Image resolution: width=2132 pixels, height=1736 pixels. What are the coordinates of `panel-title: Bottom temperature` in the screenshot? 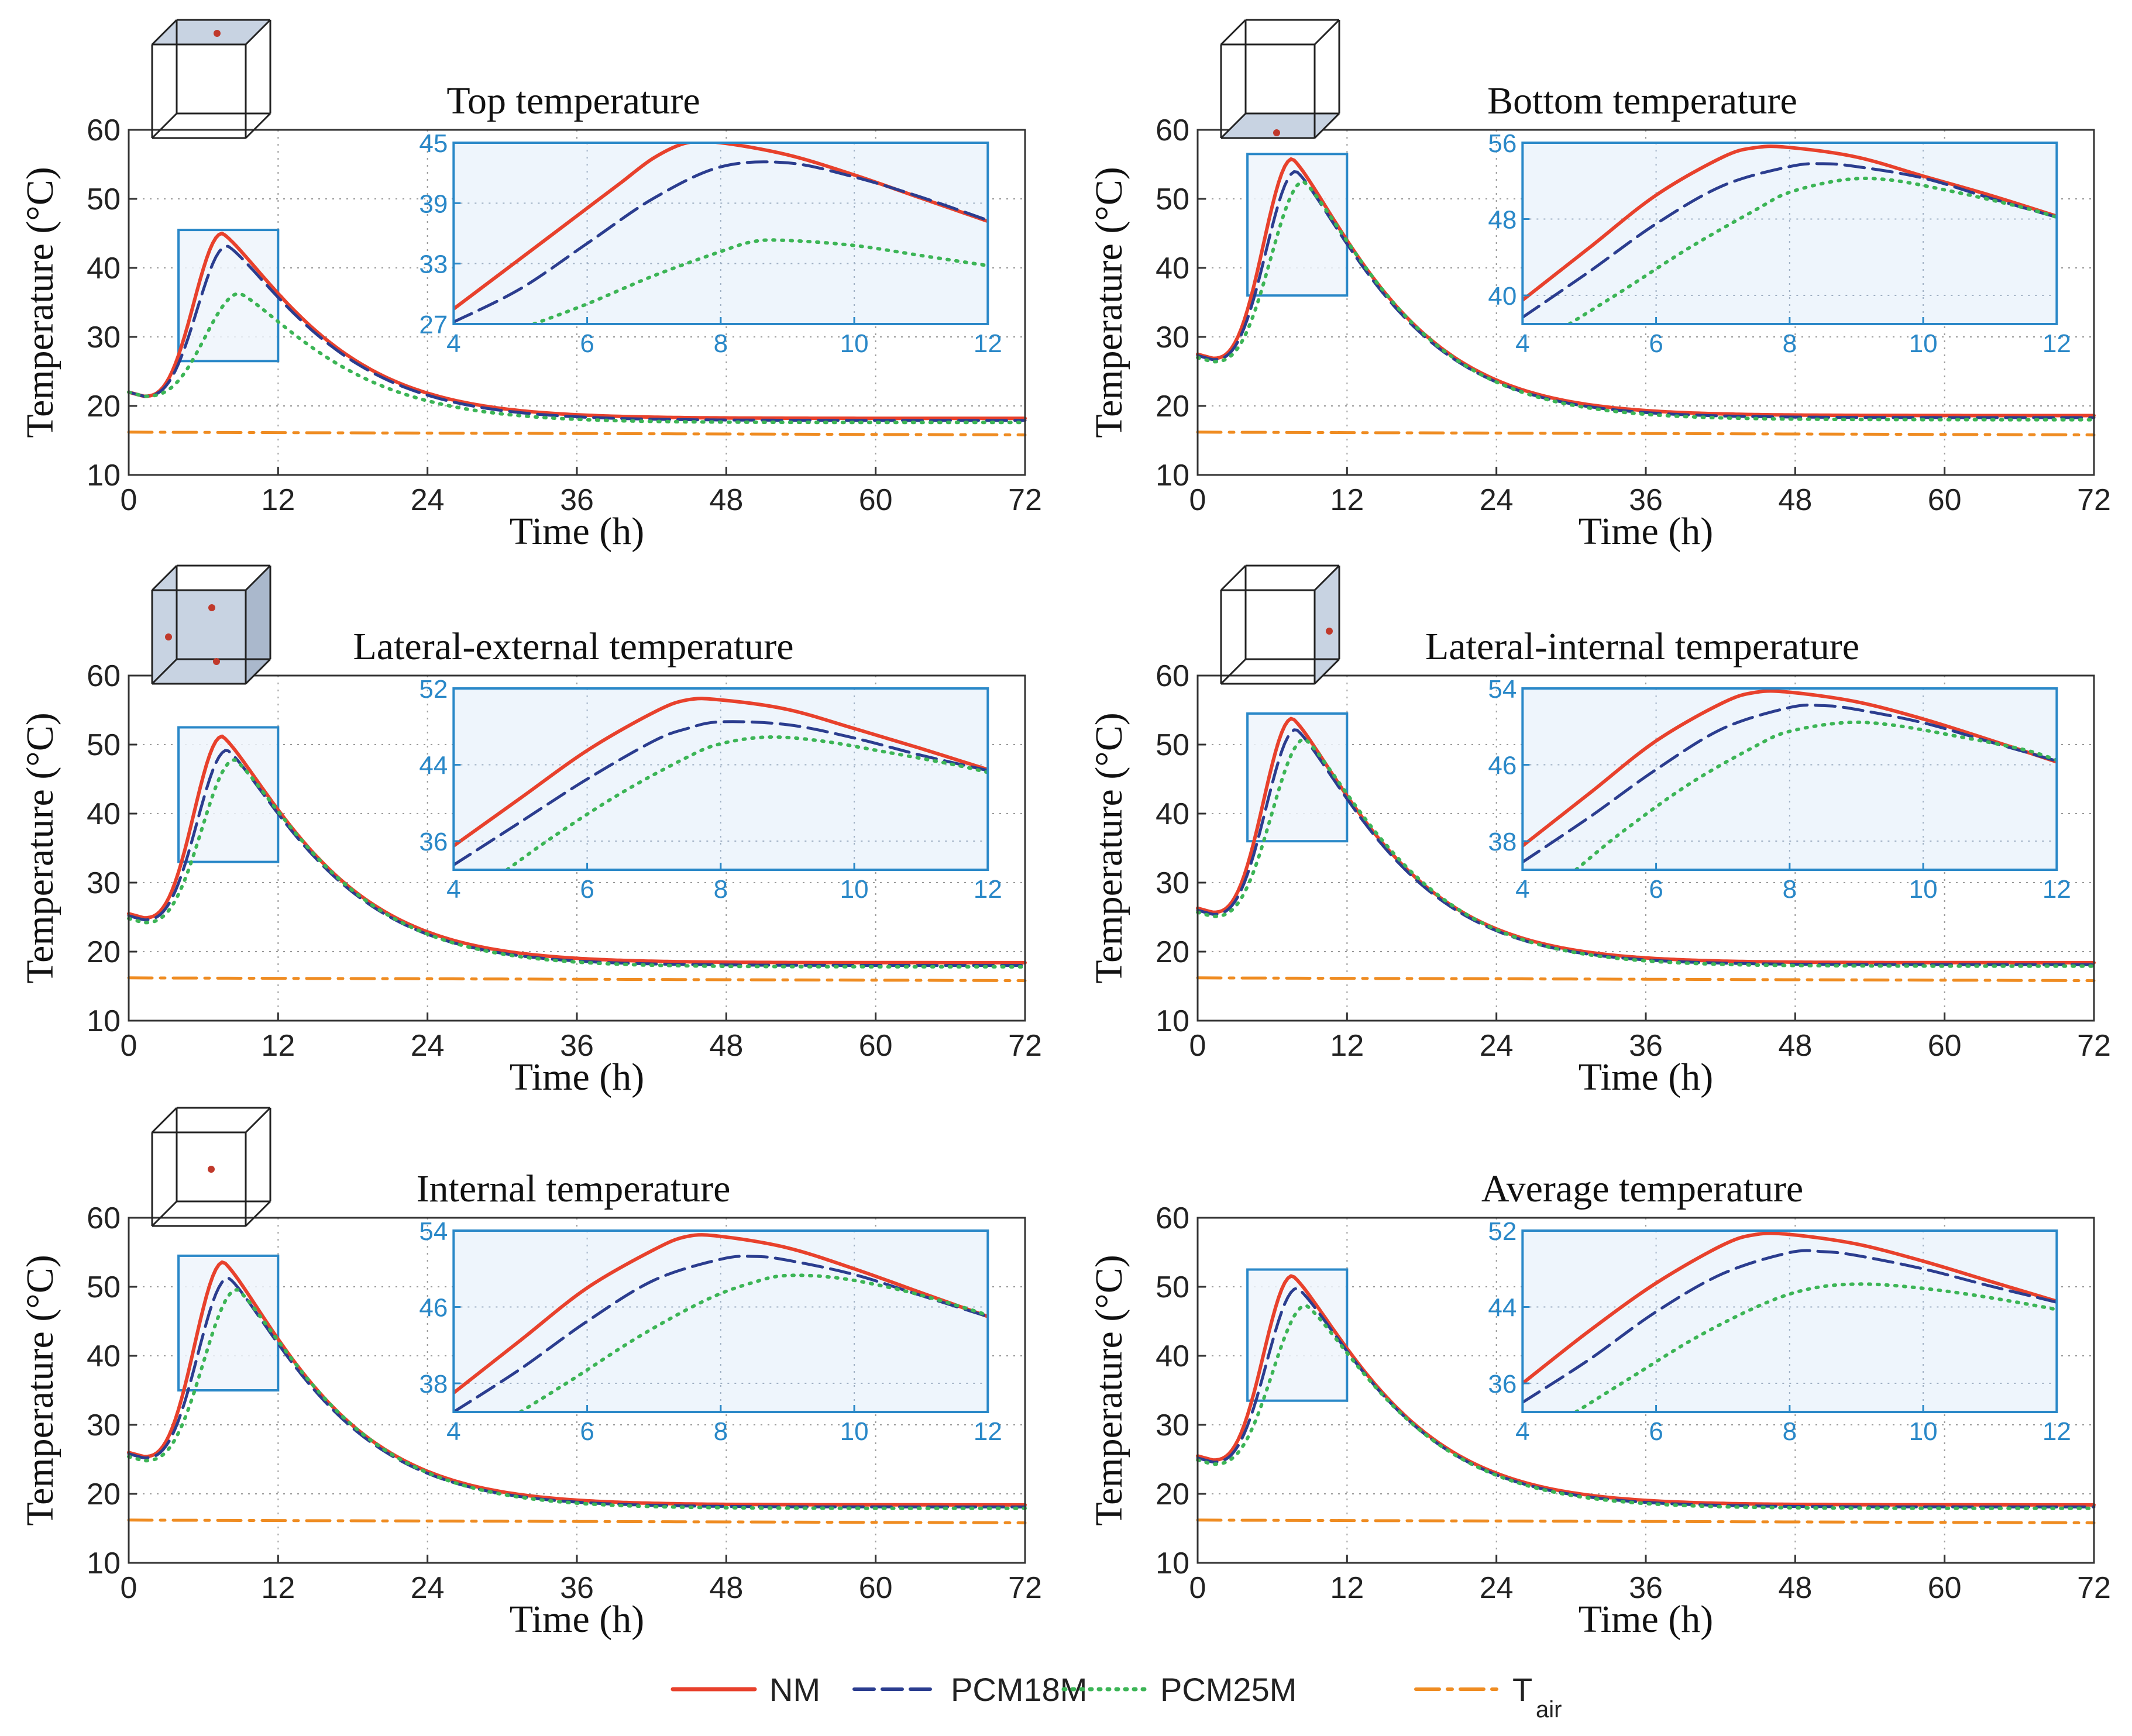 It's located at (1642, 101).